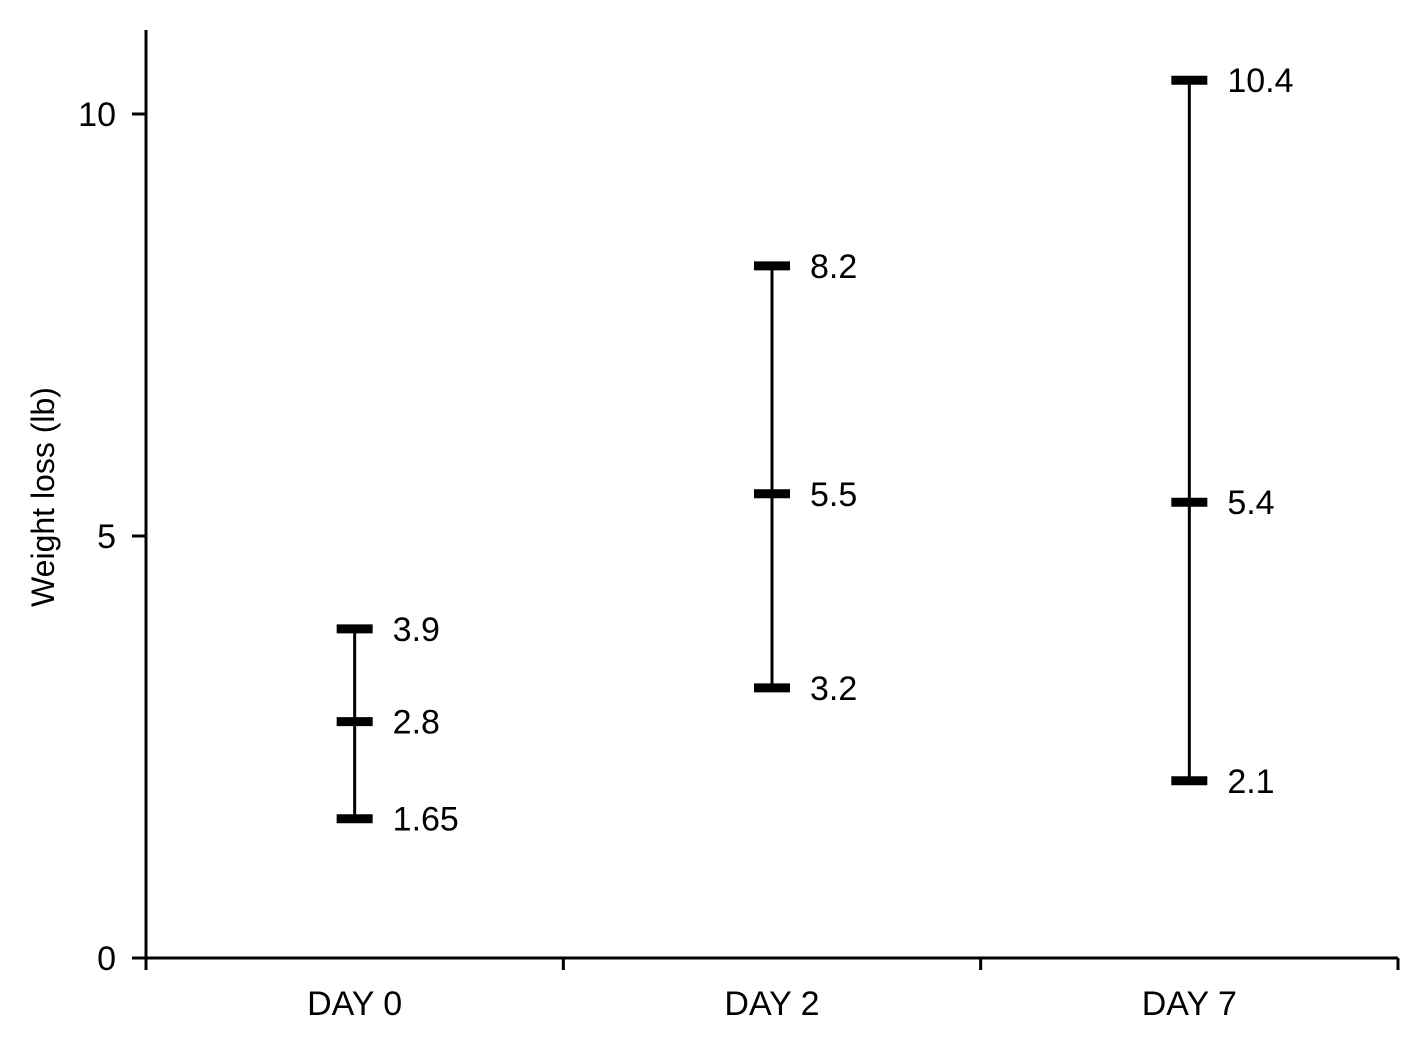 The width and height of the screenshot is (1417, 1041). I want to click on data-label-high: 10.4, so click(1260, 81).